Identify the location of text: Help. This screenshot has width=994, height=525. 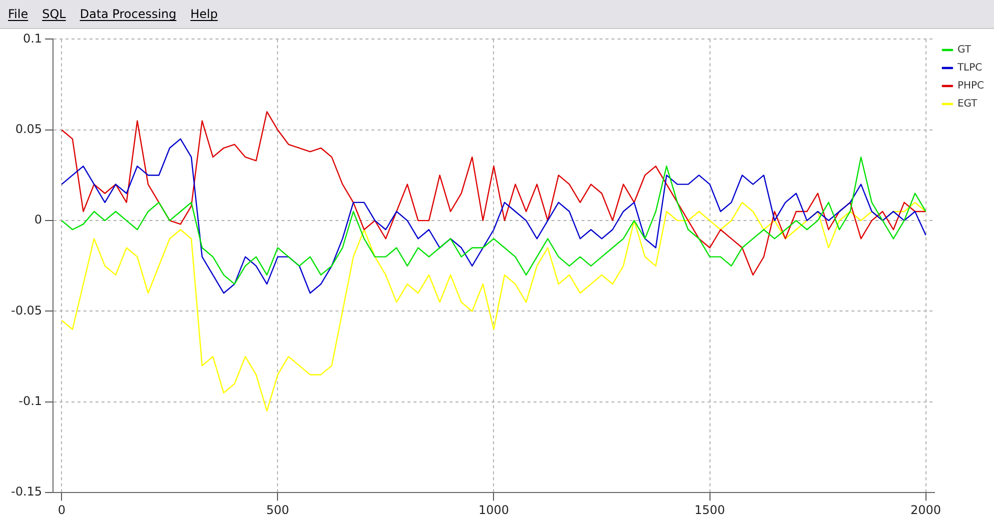
(204, 14).